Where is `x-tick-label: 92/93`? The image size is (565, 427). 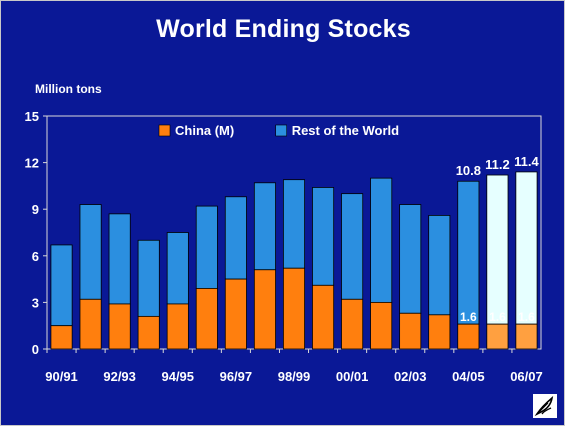
x-tick-label: 92/93 is located at coordinates (119, 376).